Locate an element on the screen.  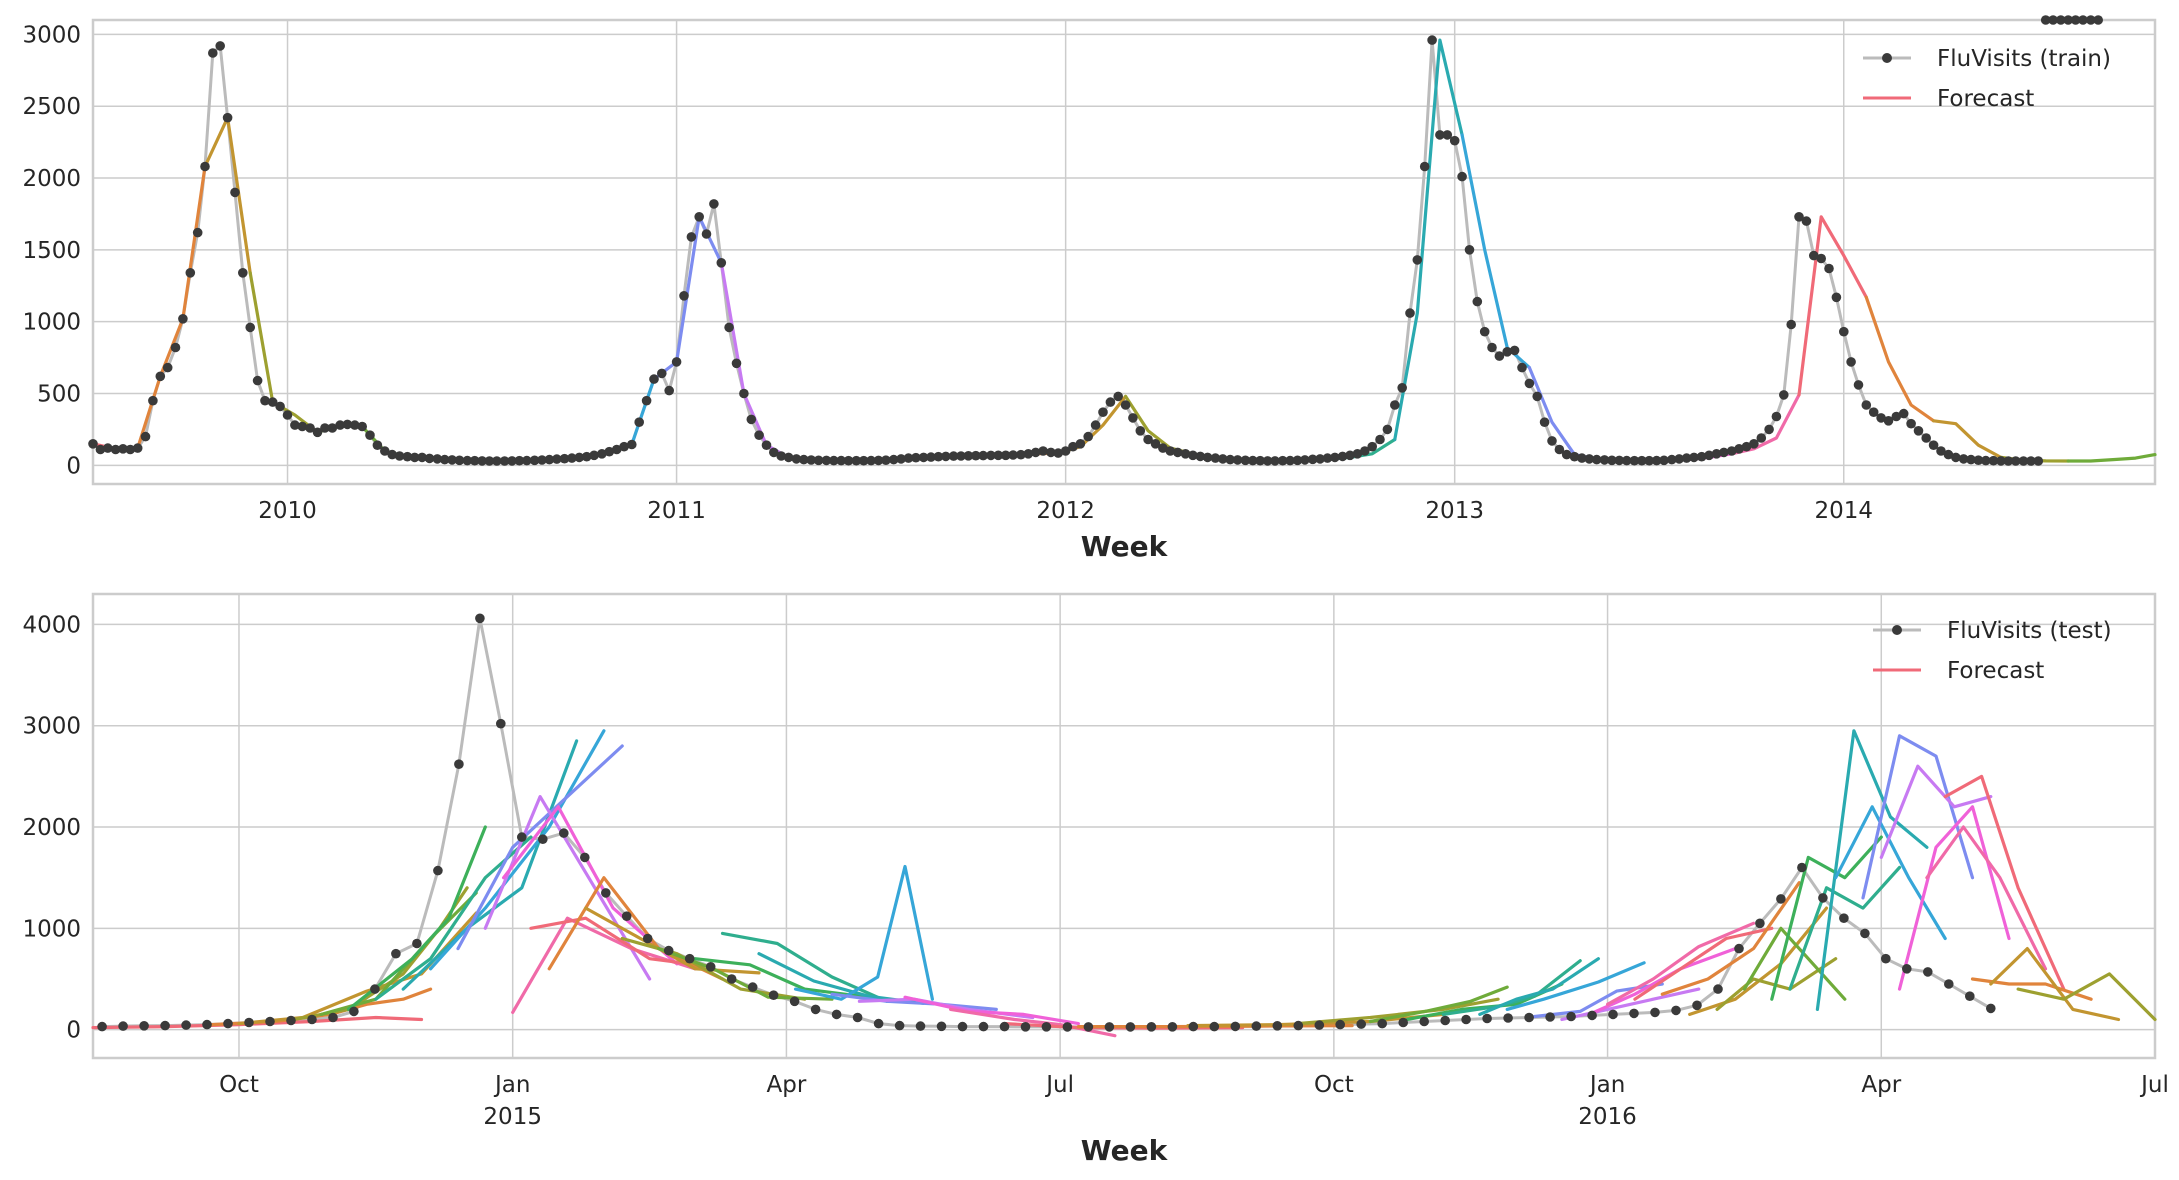
train-x-ticks: 2010 2011 2012 2013 2014 is located at coordinates (1065, 511).